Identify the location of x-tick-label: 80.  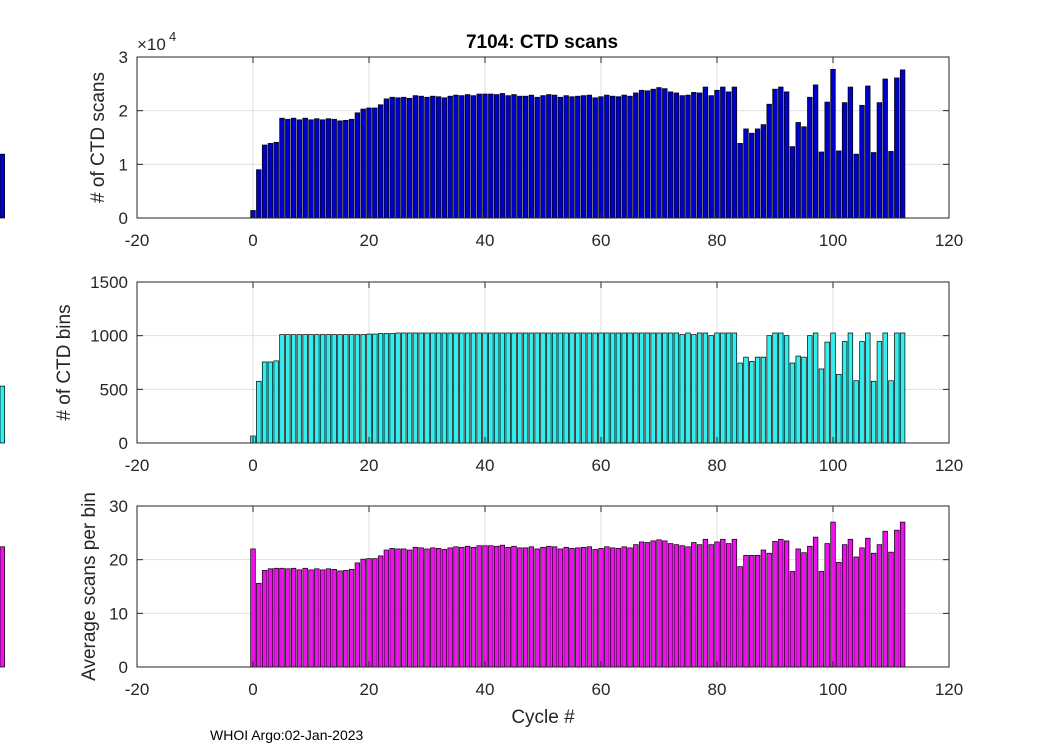
(717, 689).